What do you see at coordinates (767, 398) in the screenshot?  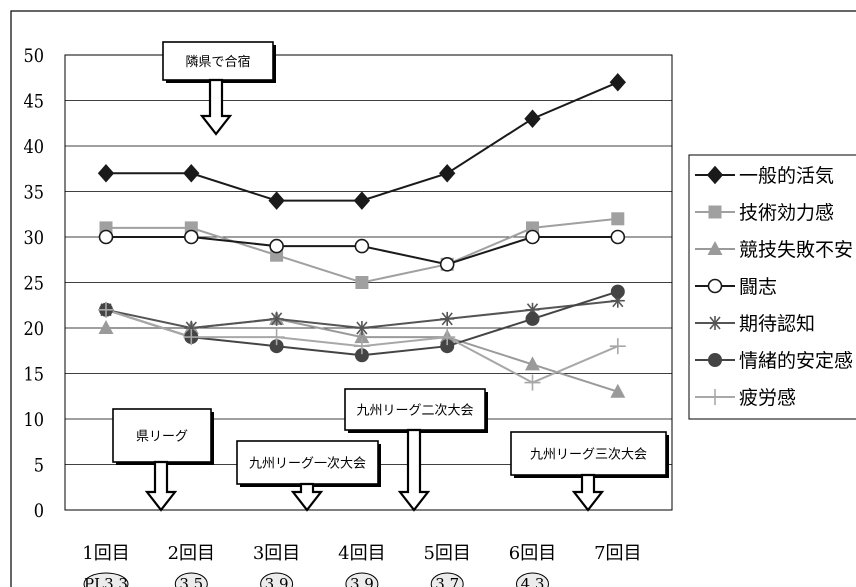 I see `legend-label: 疲労感` at bounding box center [767, 398].